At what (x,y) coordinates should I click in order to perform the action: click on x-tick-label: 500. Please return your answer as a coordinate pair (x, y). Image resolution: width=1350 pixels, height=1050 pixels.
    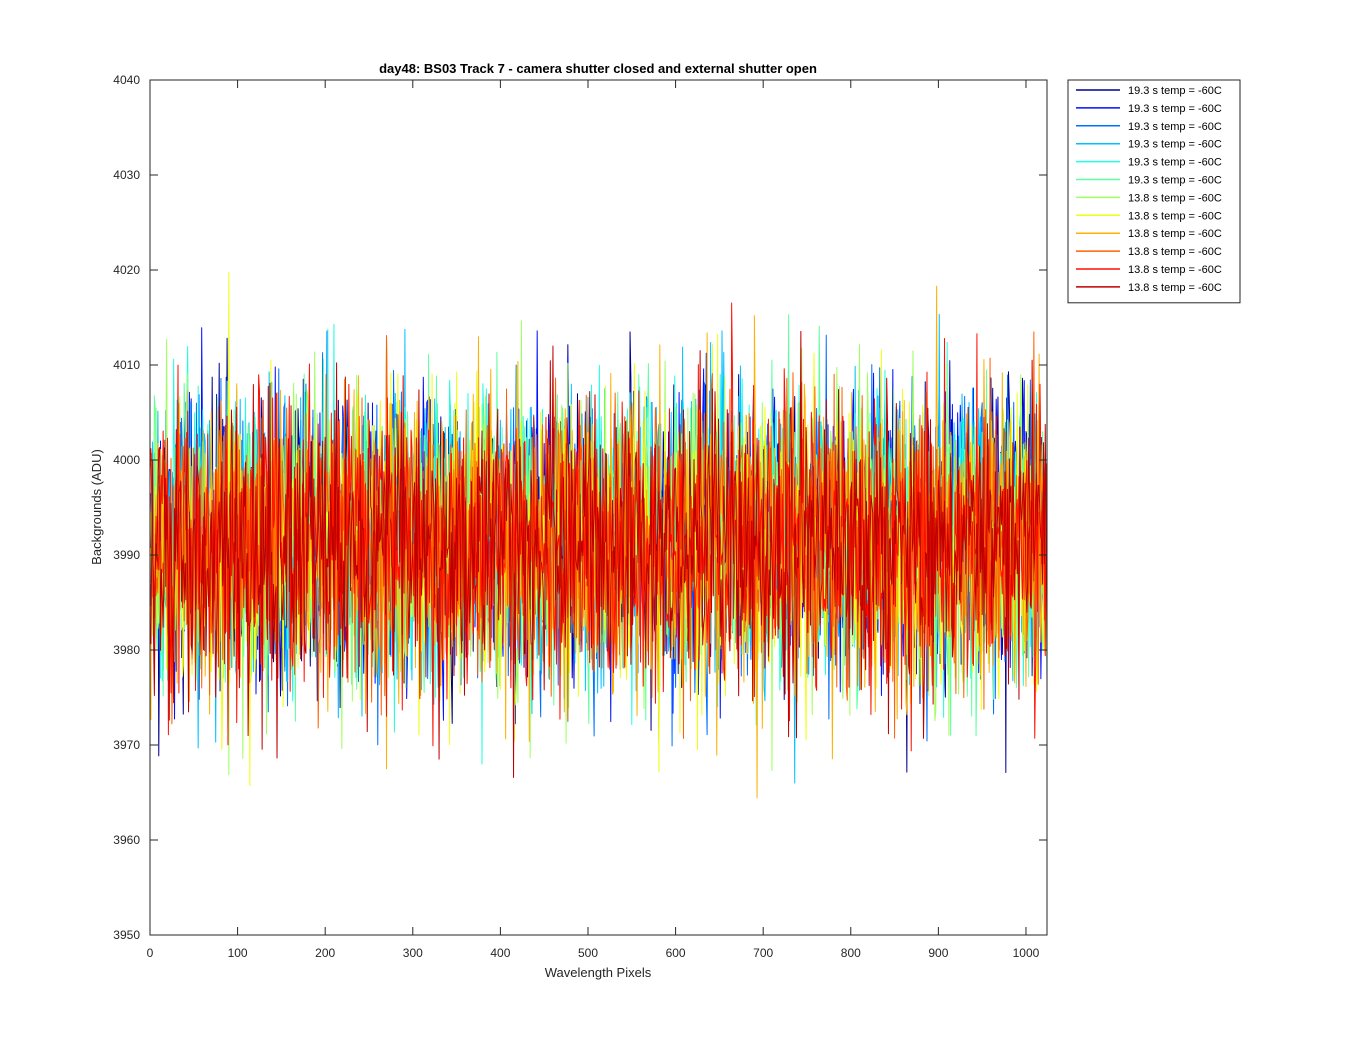
    Looking at the image, I should click on (588, 953).